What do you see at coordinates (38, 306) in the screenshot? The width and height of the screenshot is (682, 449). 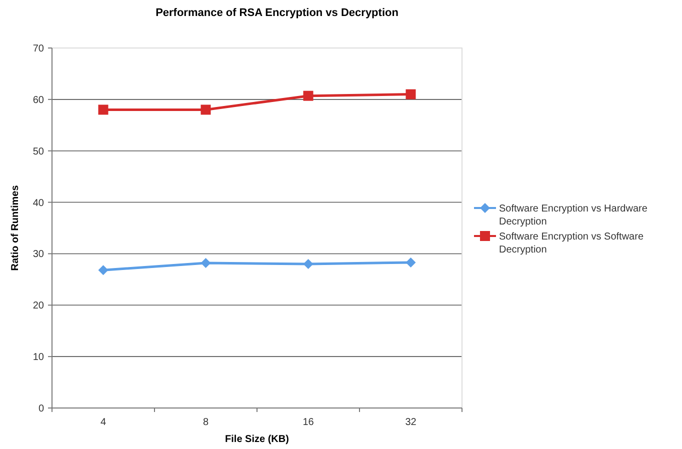 I see `y-tick-label: 20` at bounding box center [38, 306].